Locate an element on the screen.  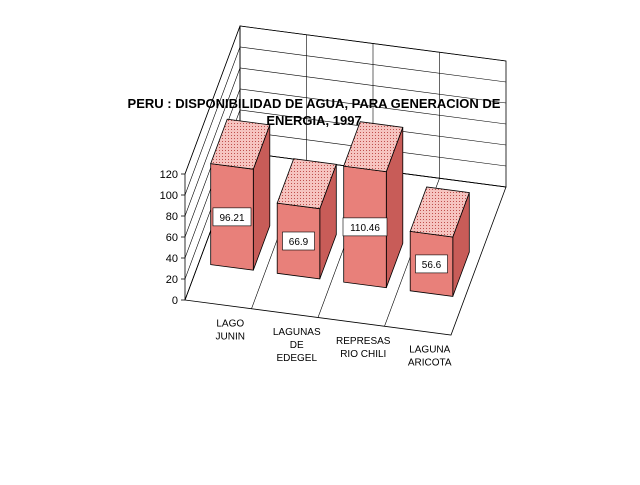
y-axis: 0 20 40 60 80 100 120 is located at coordinates (172, 238).